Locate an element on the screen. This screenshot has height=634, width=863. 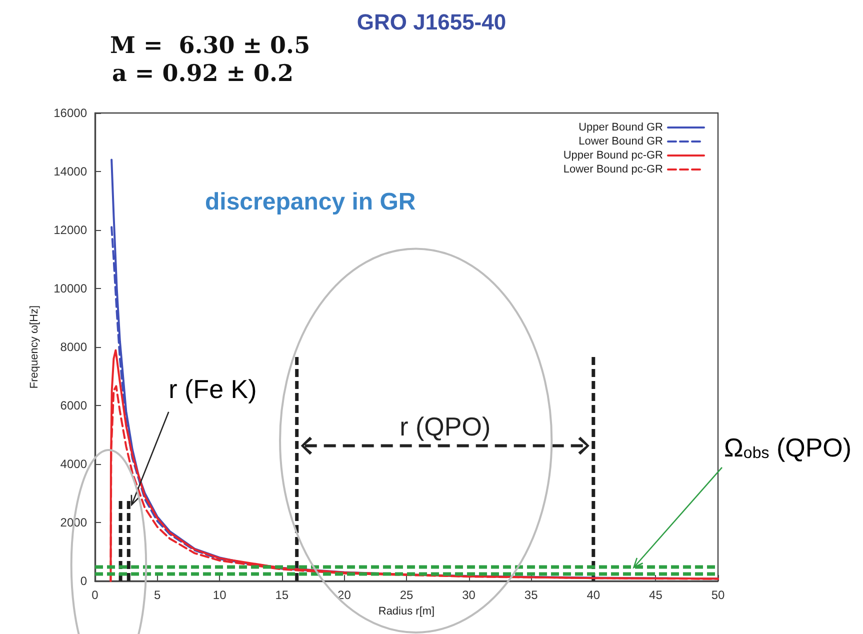
y-tick-label: 16000 is located at coordinates (71, 113).